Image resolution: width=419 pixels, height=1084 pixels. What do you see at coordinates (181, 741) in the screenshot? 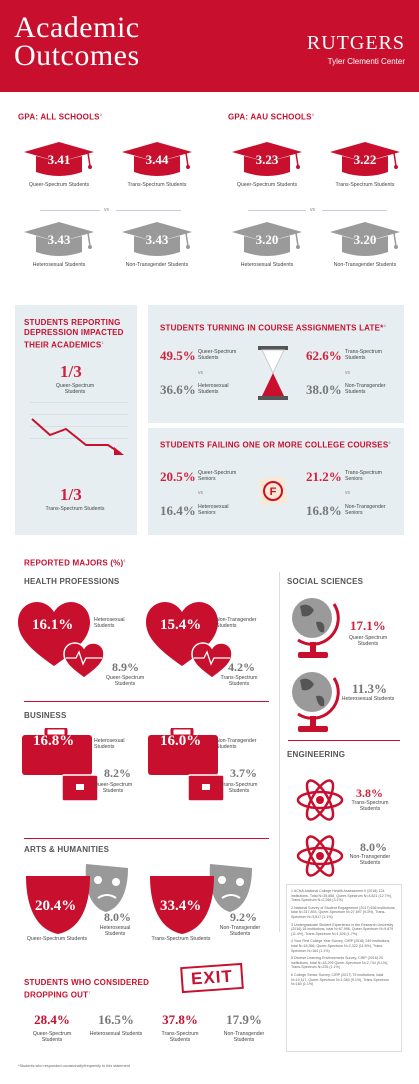
I see `business-nontrans-value: 16.0%` at bounding box center [181, 741].